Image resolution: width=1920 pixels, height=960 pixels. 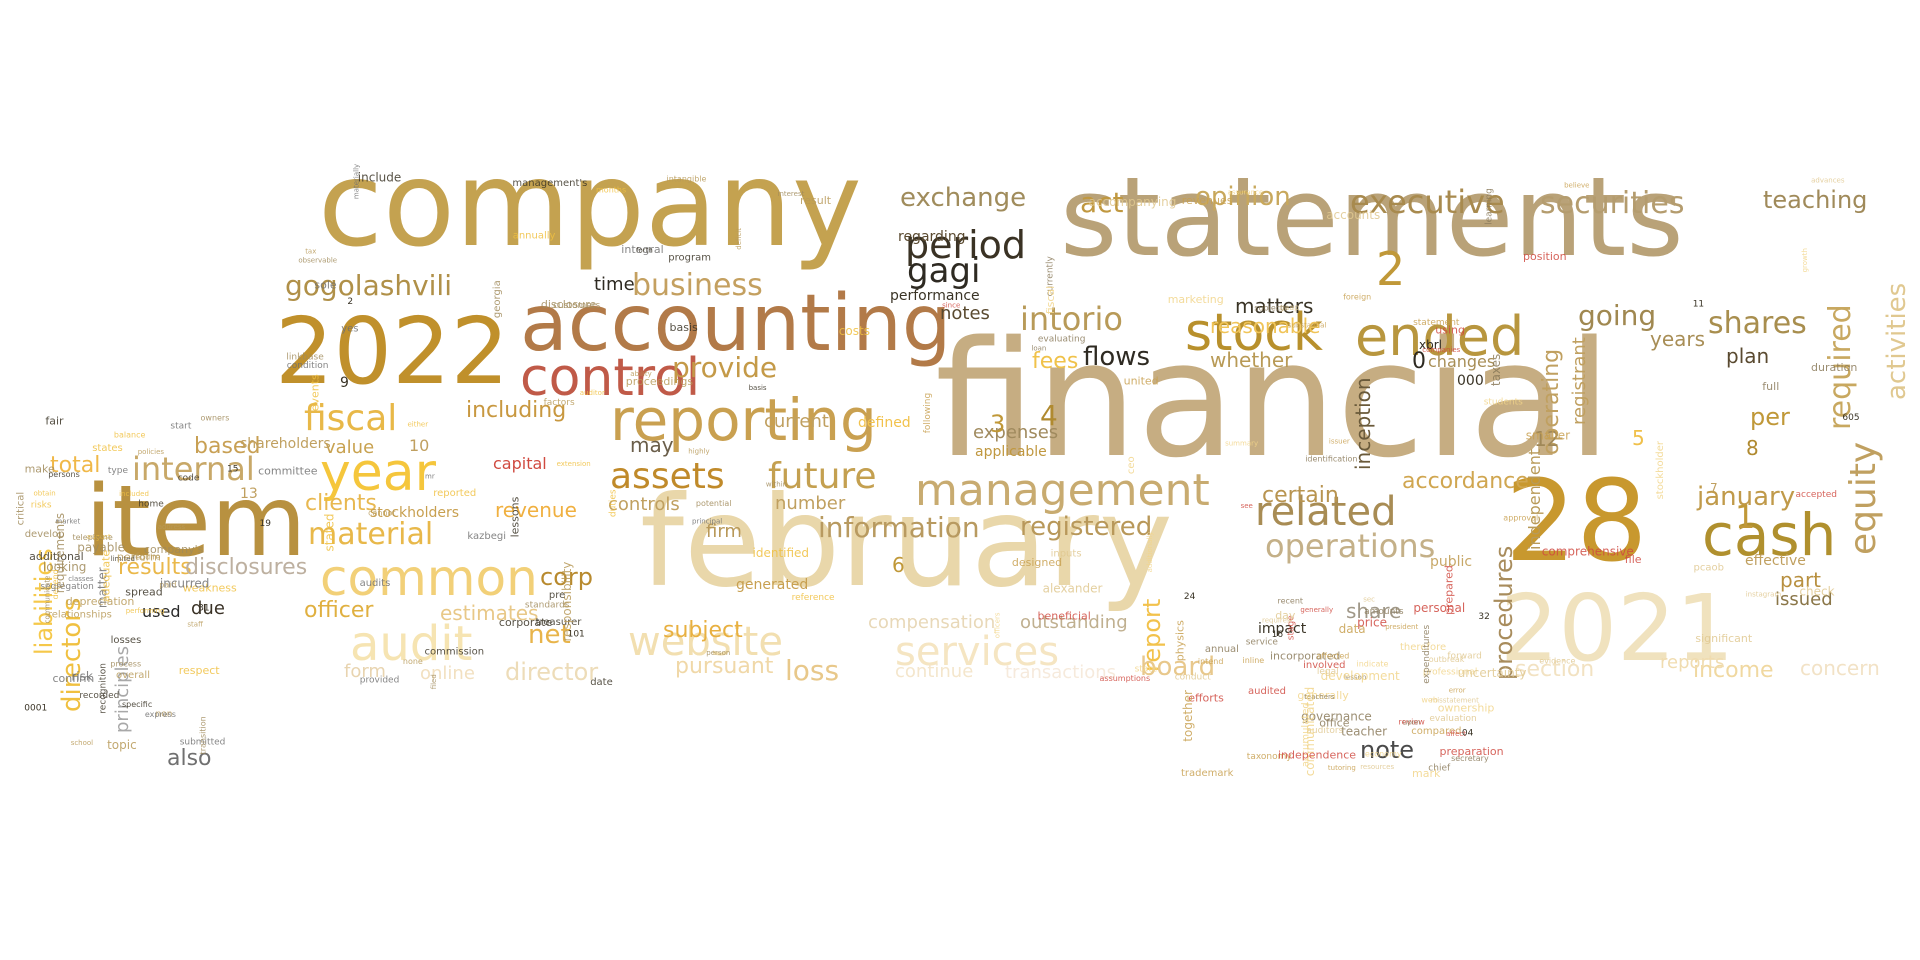 I want to click on word-changes: changes, so click(x=1461, y=361).